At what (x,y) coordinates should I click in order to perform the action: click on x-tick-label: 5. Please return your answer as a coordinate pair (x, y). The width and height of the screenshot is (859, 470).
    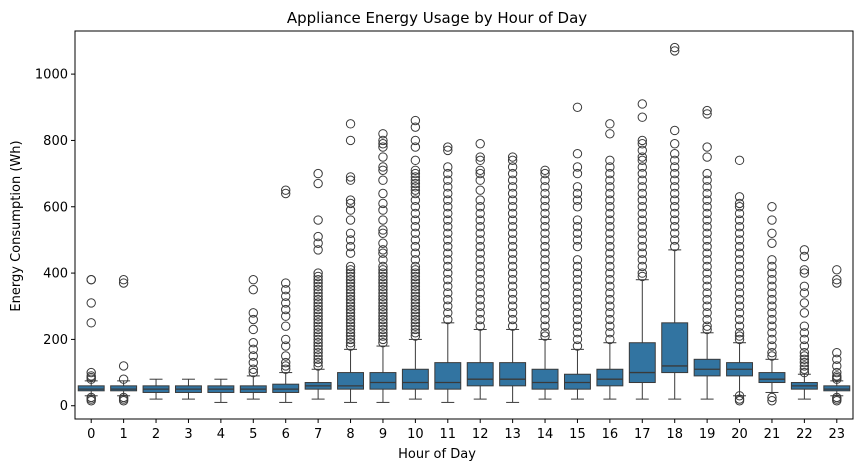
    Looking at the image, I should click on (253, 434).